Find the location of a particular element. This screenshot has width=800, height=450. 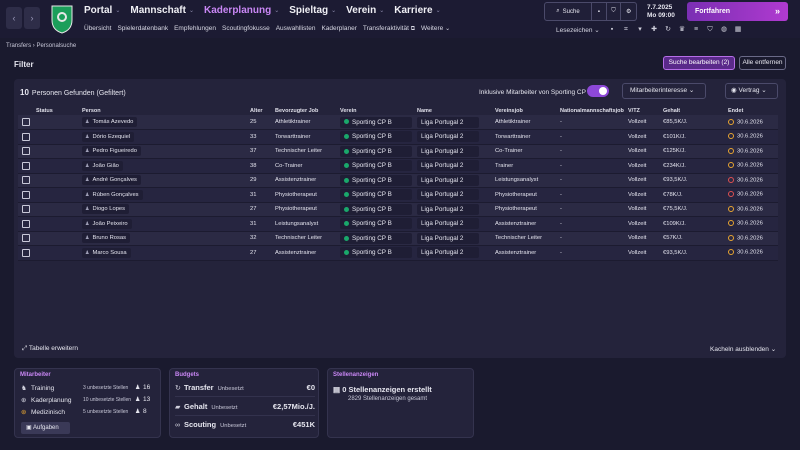

col-age: Alter is located at coordinates (256, 110).